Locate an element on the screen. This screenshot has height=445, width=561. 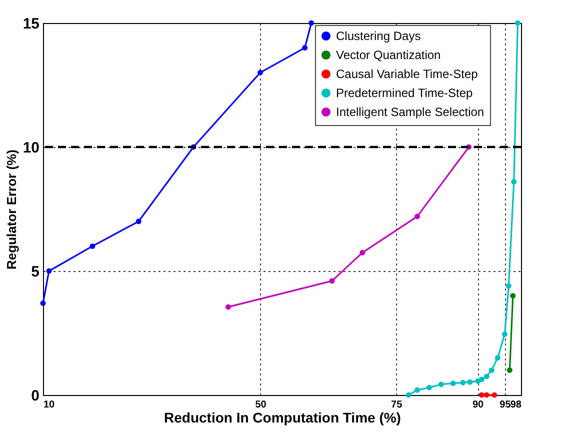
legend-label: Clustering Days is located at coordinates (378, 36).